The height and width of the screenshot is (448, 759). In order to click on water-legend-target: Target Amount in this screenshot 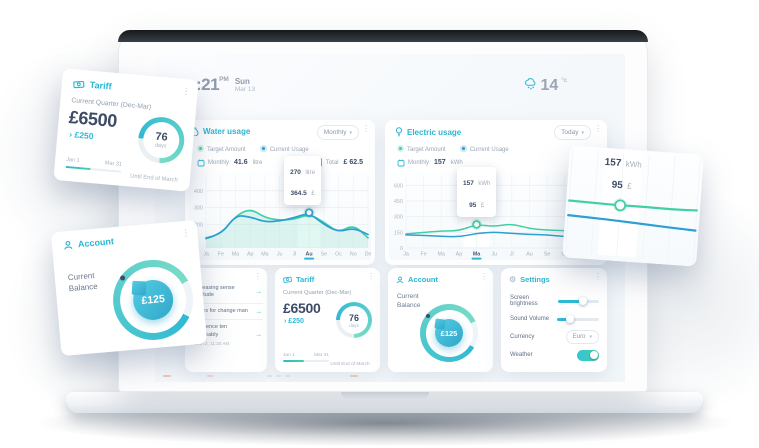, I will do `click(221, 149)`.